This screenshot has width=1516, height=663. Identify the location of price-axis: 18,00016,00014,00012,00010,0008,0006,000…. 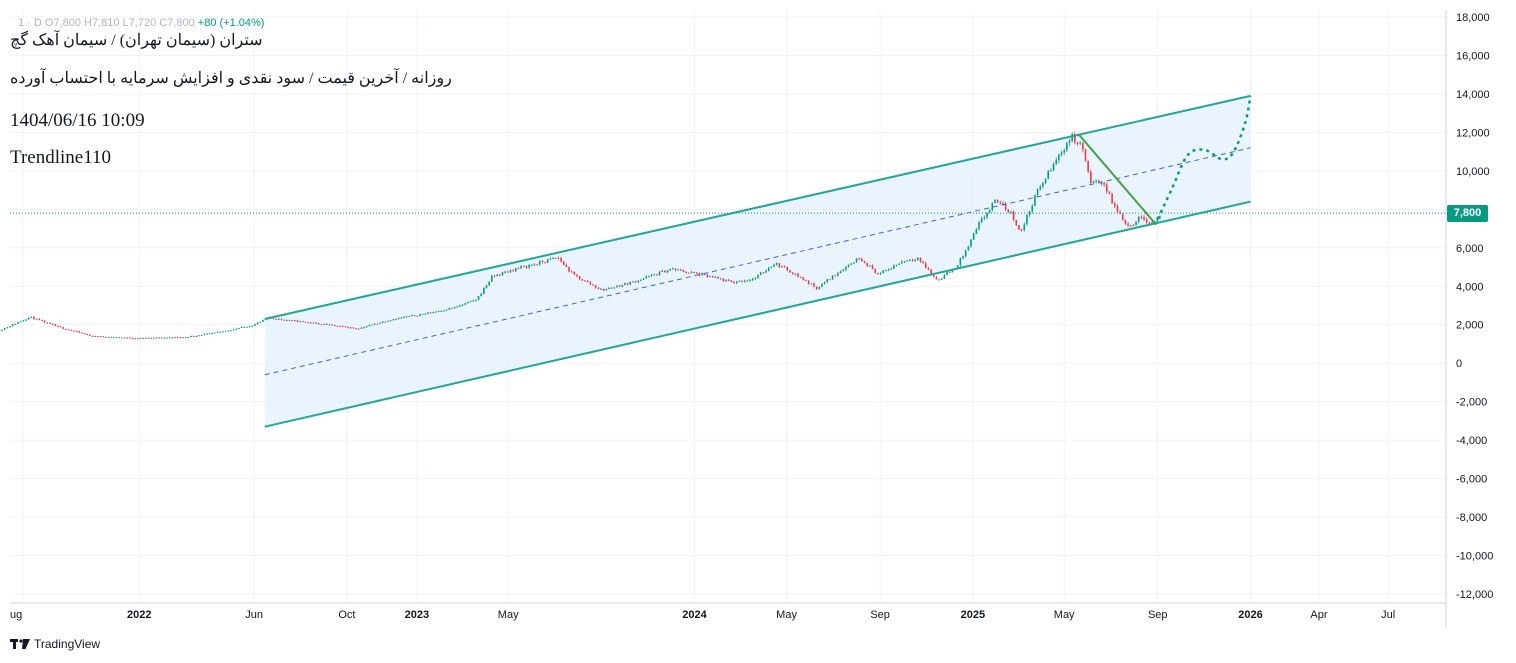
(1474, 306).